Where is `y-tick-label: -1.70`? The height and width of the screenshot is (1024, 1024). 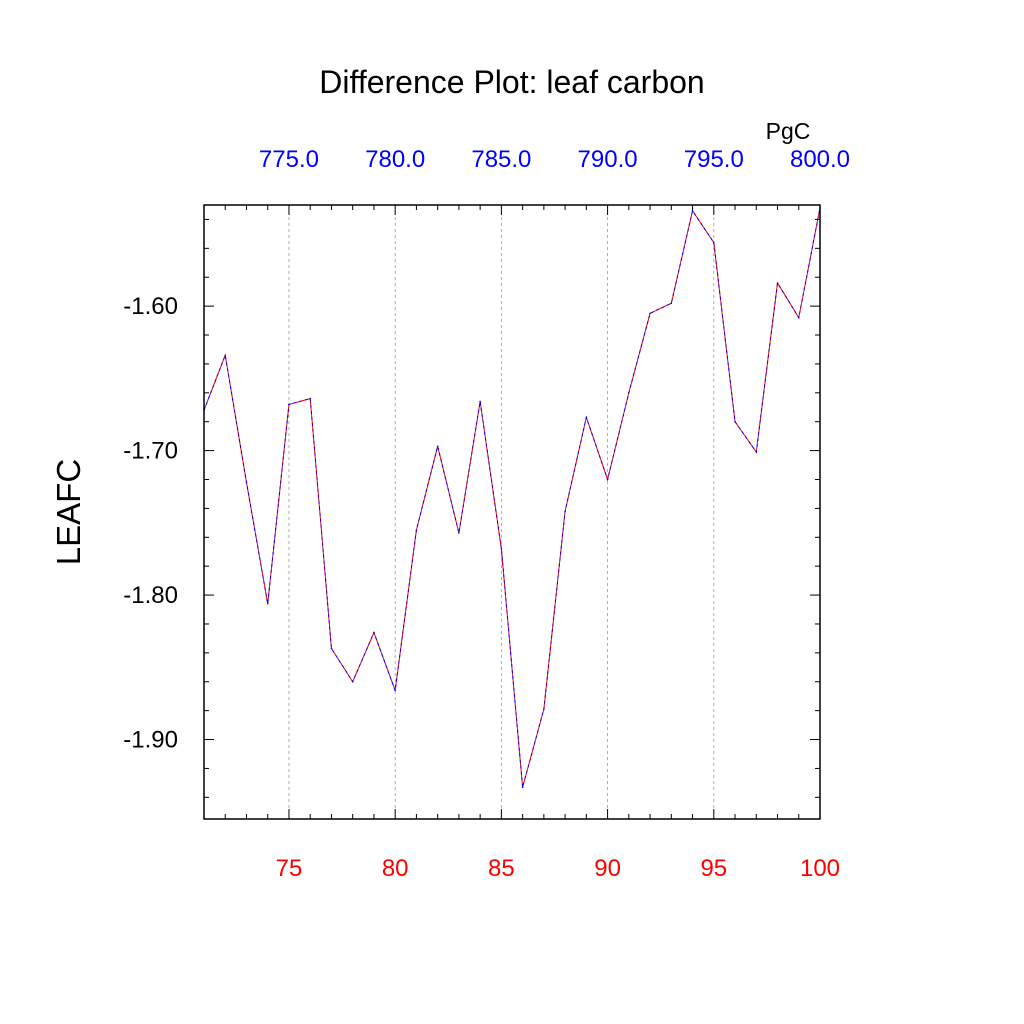 y-tick-label: -1.70 is located at coordinates (150, 451).